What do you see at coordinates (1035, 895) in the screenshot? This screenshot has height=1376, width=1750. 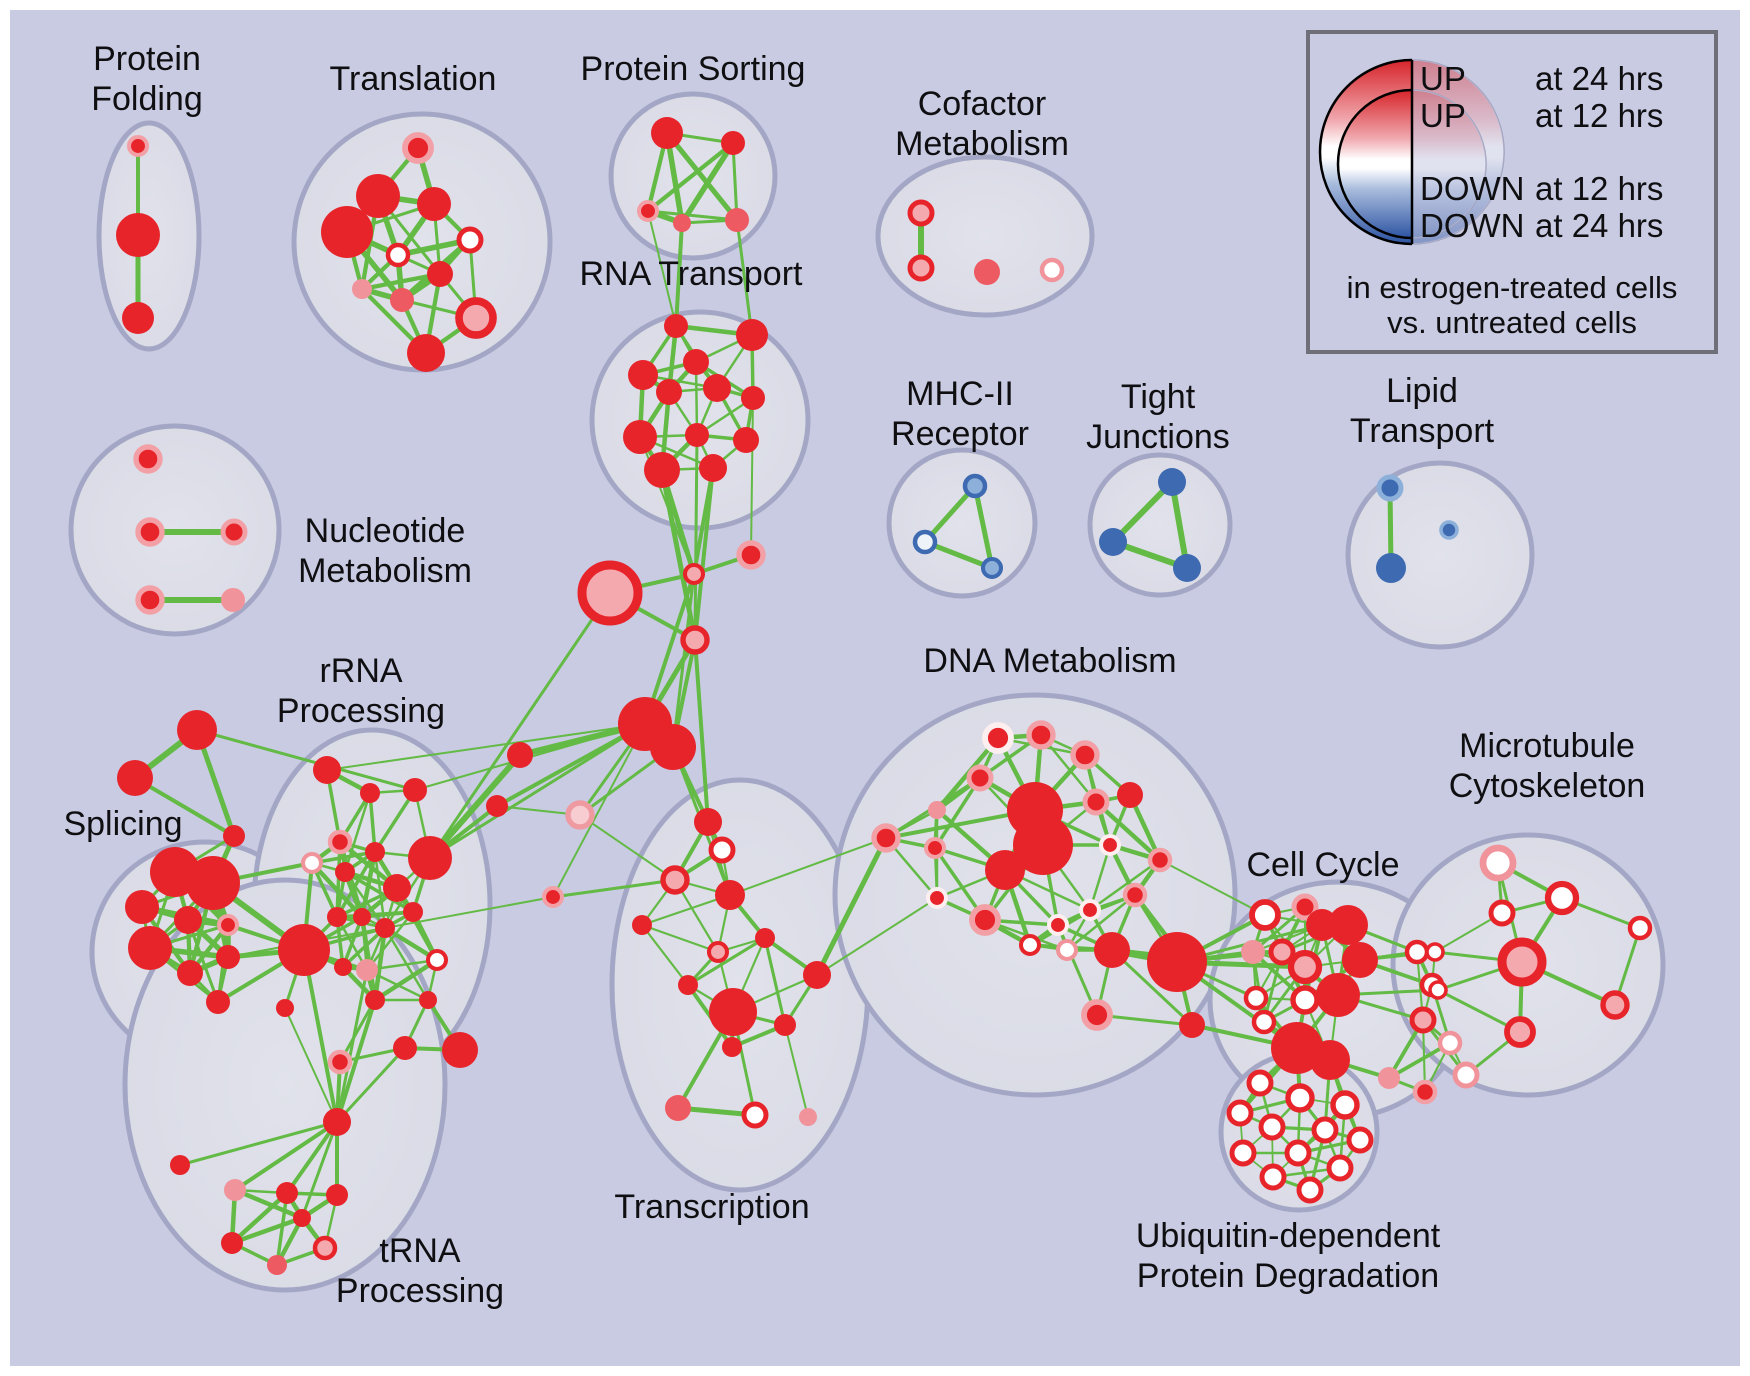 I see `cluster-dna-metabolism` at bounding box center [1035, 895].